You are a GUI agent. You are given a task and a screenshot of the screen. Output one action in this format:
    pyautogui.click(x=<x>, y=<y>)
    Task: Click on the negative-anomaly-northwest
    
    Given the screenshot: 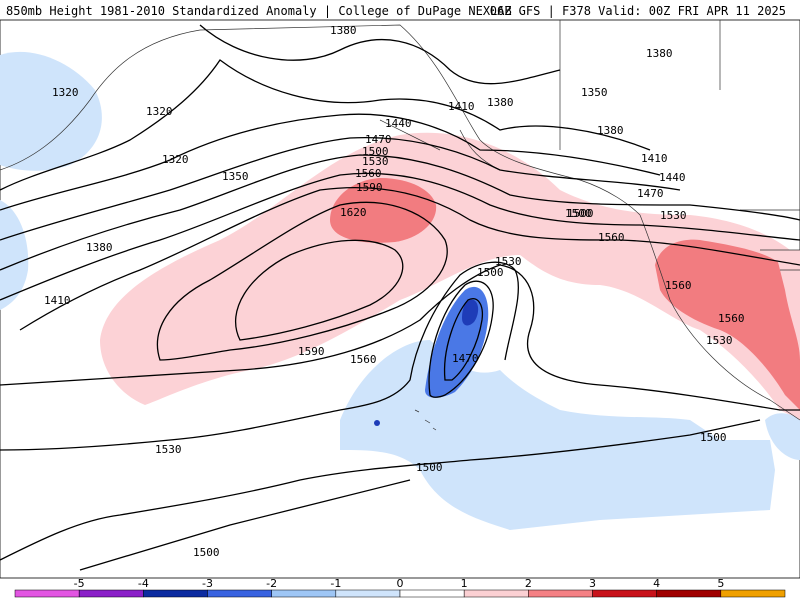 What is the action you would take?
    pyautogui.click(x=51, y=111)
    